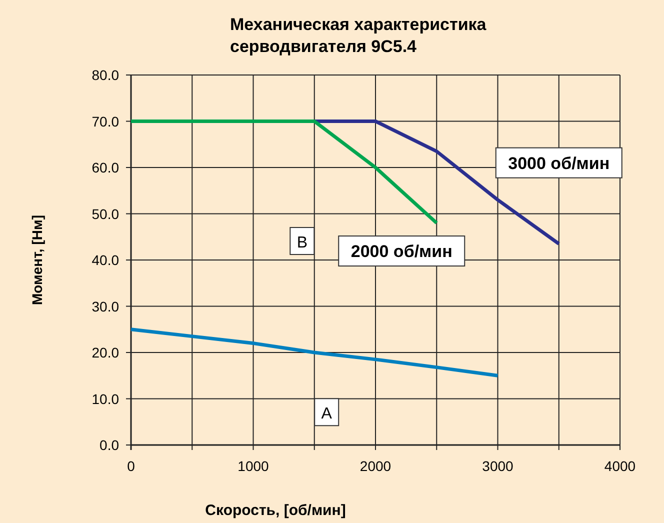 Image resolution: width=664 pixels, height=523 pixels. I want to click on chart-title: Механическая характеристика серводвигателя 9С5.4, so click(358, 35).